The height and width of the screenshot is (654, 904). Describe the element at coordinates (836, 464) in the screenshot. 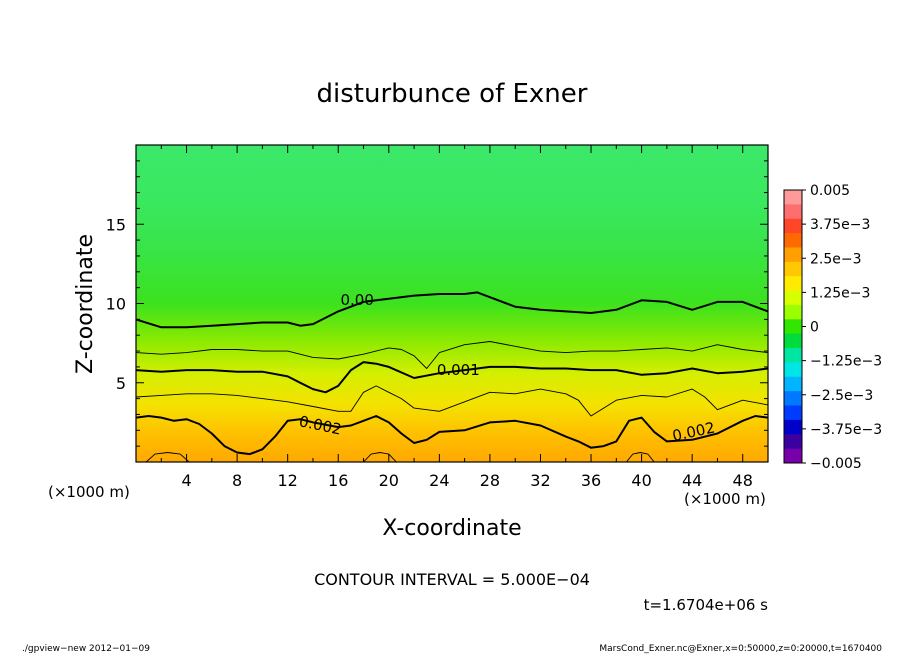

I see `colorbar-tick-label: −0.005` at that location.